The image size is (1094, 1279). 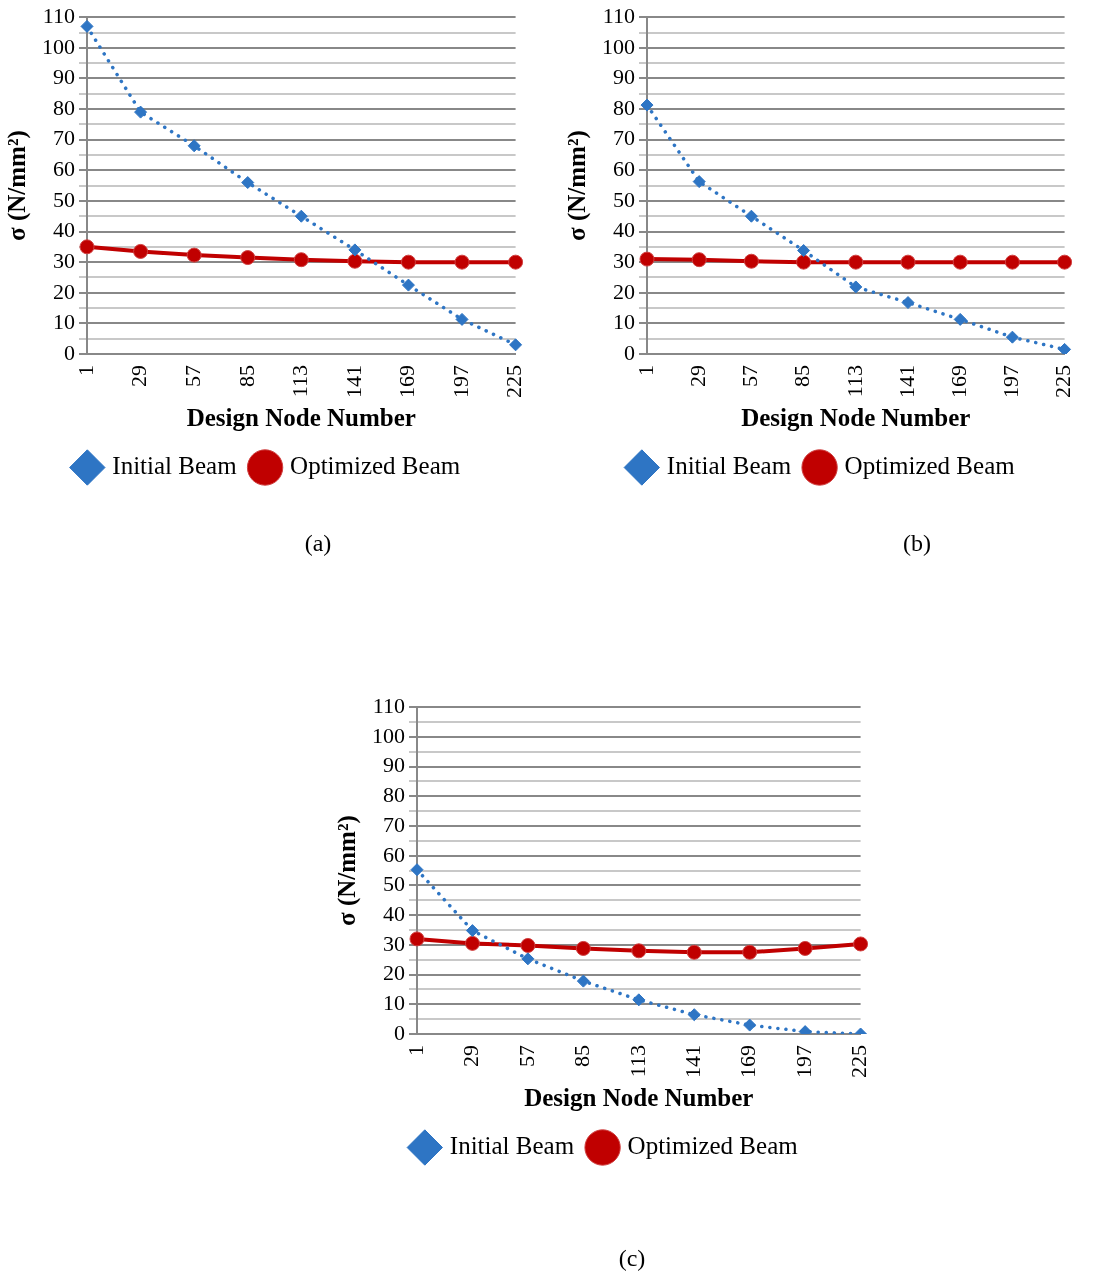 I want to click on text: (c), so click(x=632, y=1258).